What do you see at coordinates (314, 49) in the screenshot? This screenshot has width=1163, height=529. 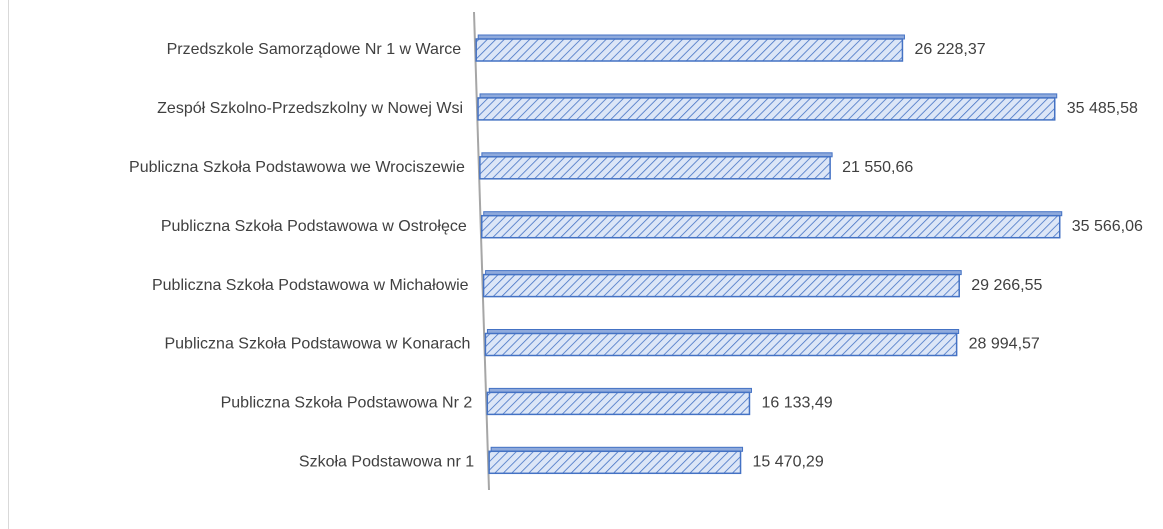 I see `y-tick-label: Przedszkole Samorządowe Nr 1 w Warce` at bounding box center [314, 49].